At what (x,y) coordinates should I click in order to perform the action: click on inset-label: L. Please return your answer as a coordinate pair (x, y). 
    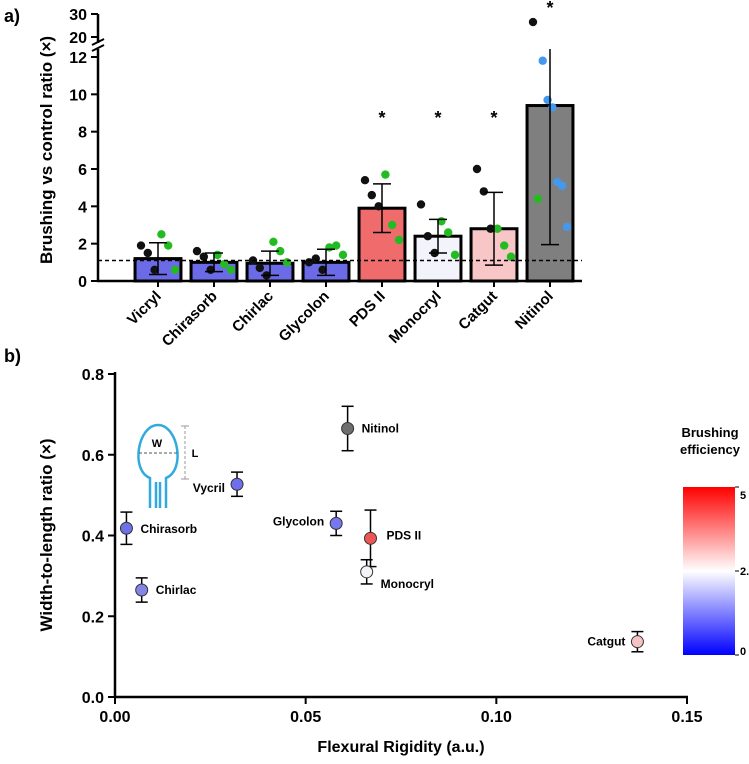
    Looking at the image, I should click on (195, 454).